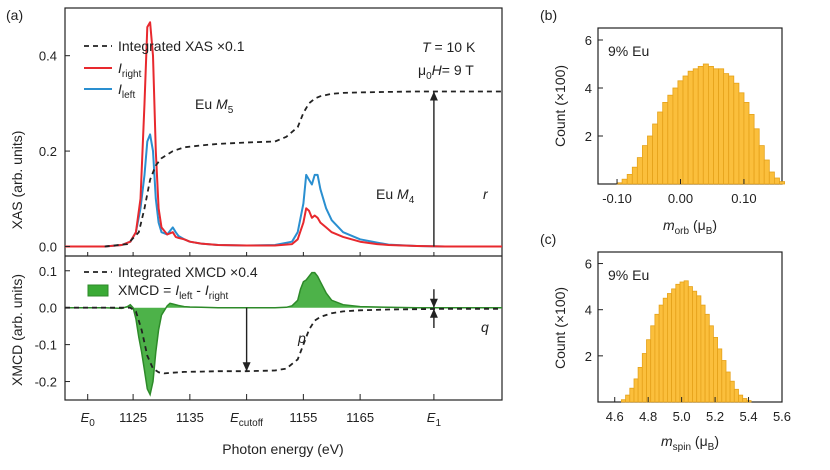  Describe the element at coordinates (301, 338) in the screenshot. I see `p-label: p` at that location.